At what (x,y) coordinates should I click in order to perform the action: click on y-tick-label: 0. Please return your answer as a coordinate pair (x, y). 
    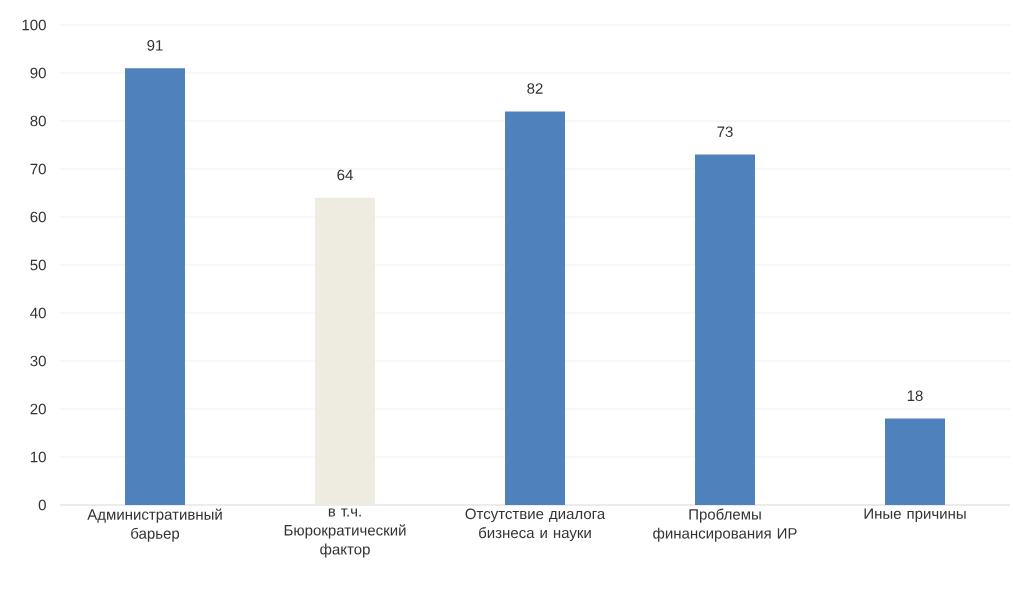
    Looking at the image, I should click on (42, 505).